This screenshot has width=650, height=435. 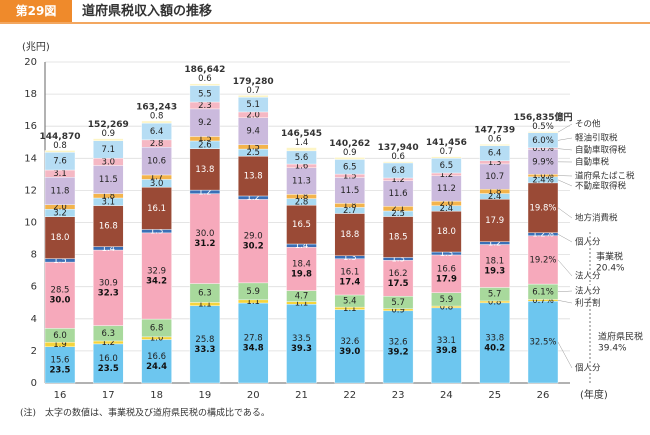 I want to click on x-tick-label: 16, so click(x=60, y=395).